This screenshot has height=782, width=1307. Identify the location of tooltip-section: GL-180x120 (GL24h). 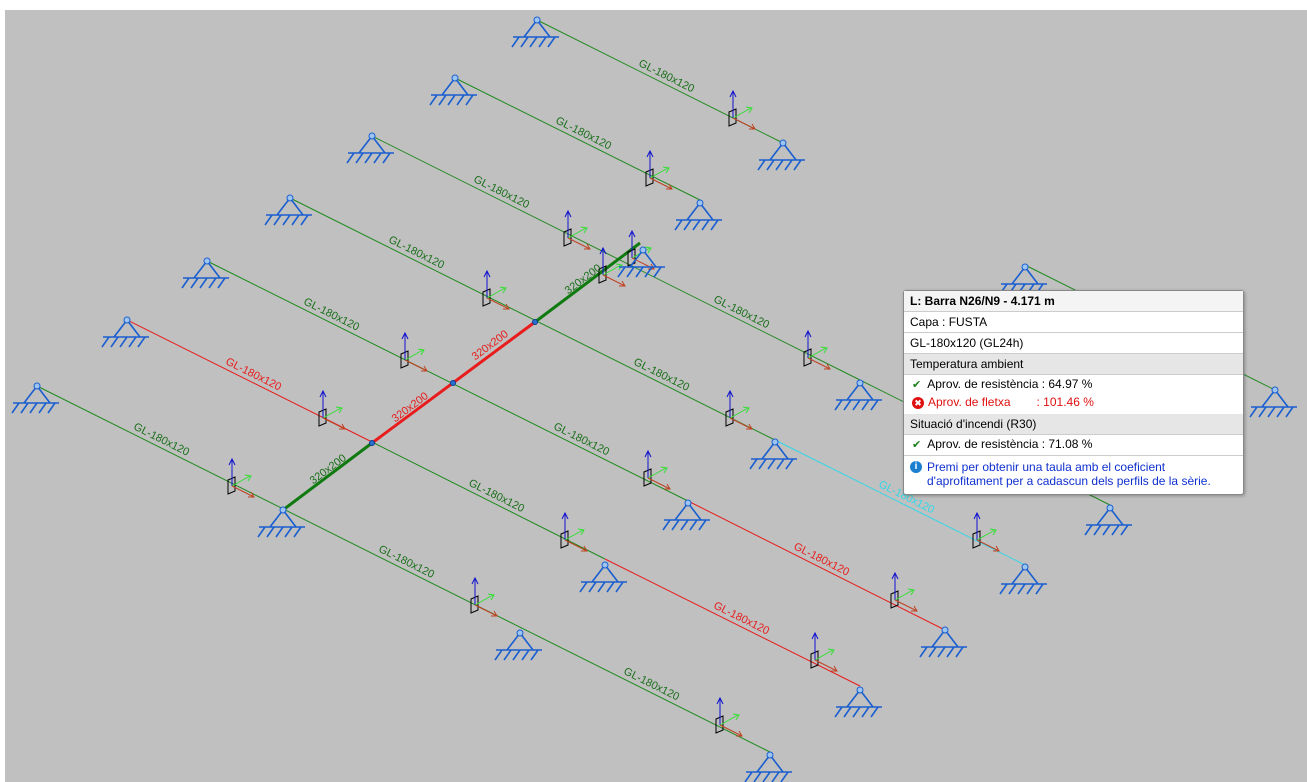
(1073, 343).